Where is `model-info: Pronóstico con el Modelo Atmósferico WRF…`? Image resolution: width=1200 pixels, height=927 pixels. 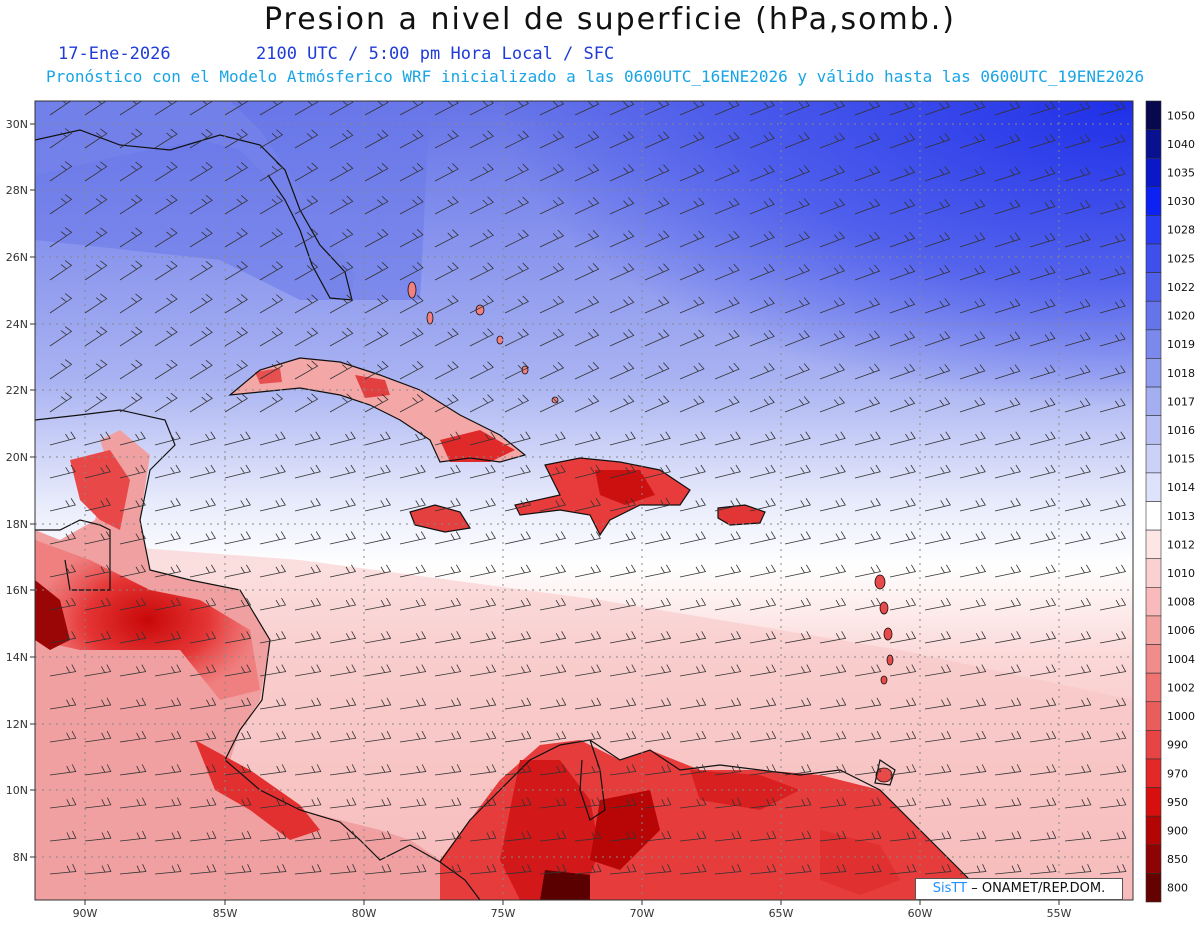
model-info: Pronóstico con el Modelo Atmósferico WRF… is located at coordinates (595, 76).